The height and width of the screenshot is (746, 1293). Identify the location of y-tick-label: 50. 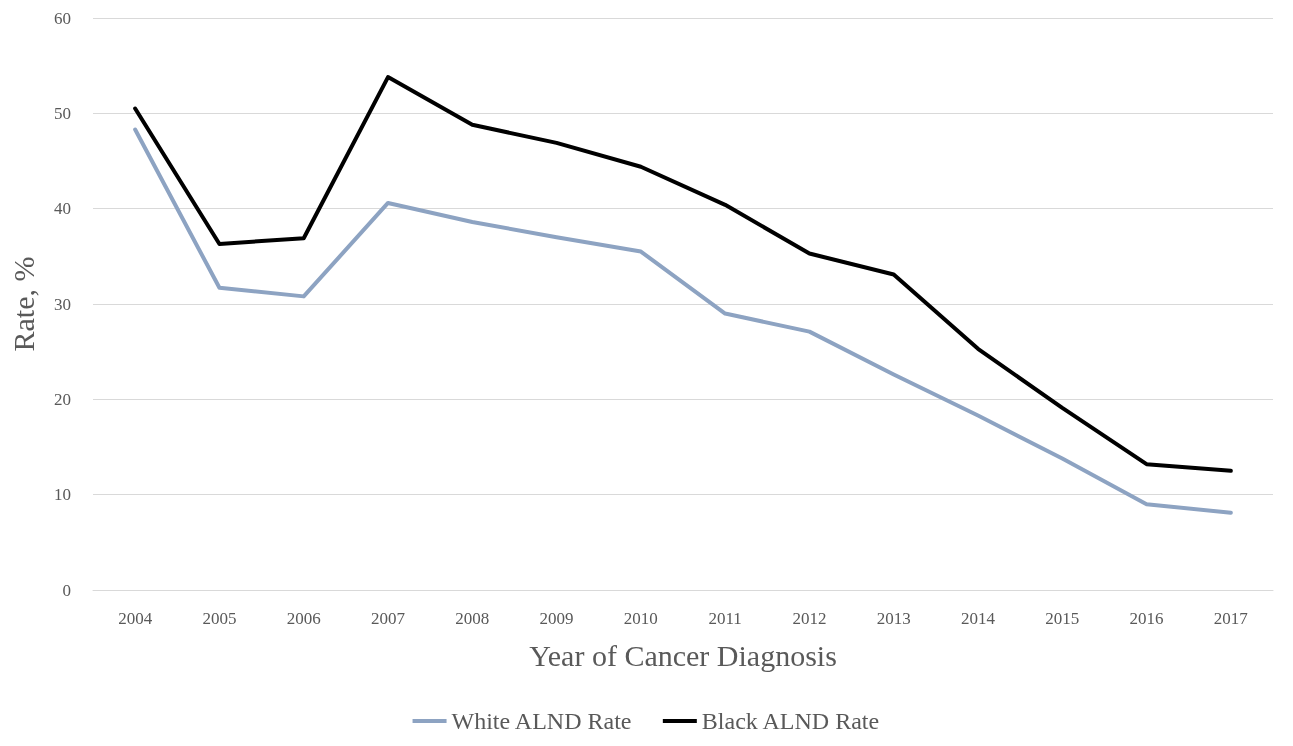
(62, 113).